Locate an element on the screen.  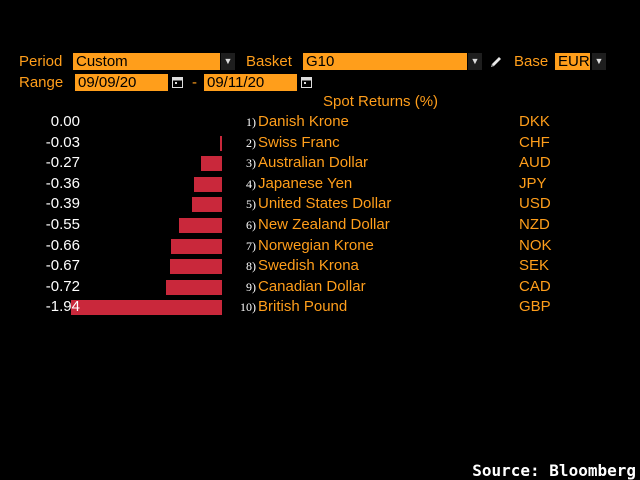
list-item: -0.39 5) United States Dollar USD is located at coordinates (320, 204).